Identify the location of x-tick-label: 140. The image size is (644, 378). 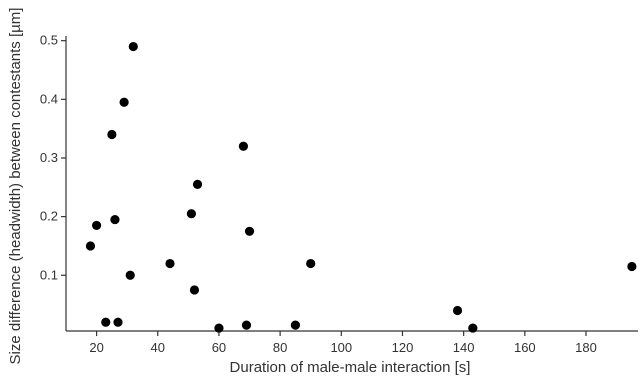
(464, 347).